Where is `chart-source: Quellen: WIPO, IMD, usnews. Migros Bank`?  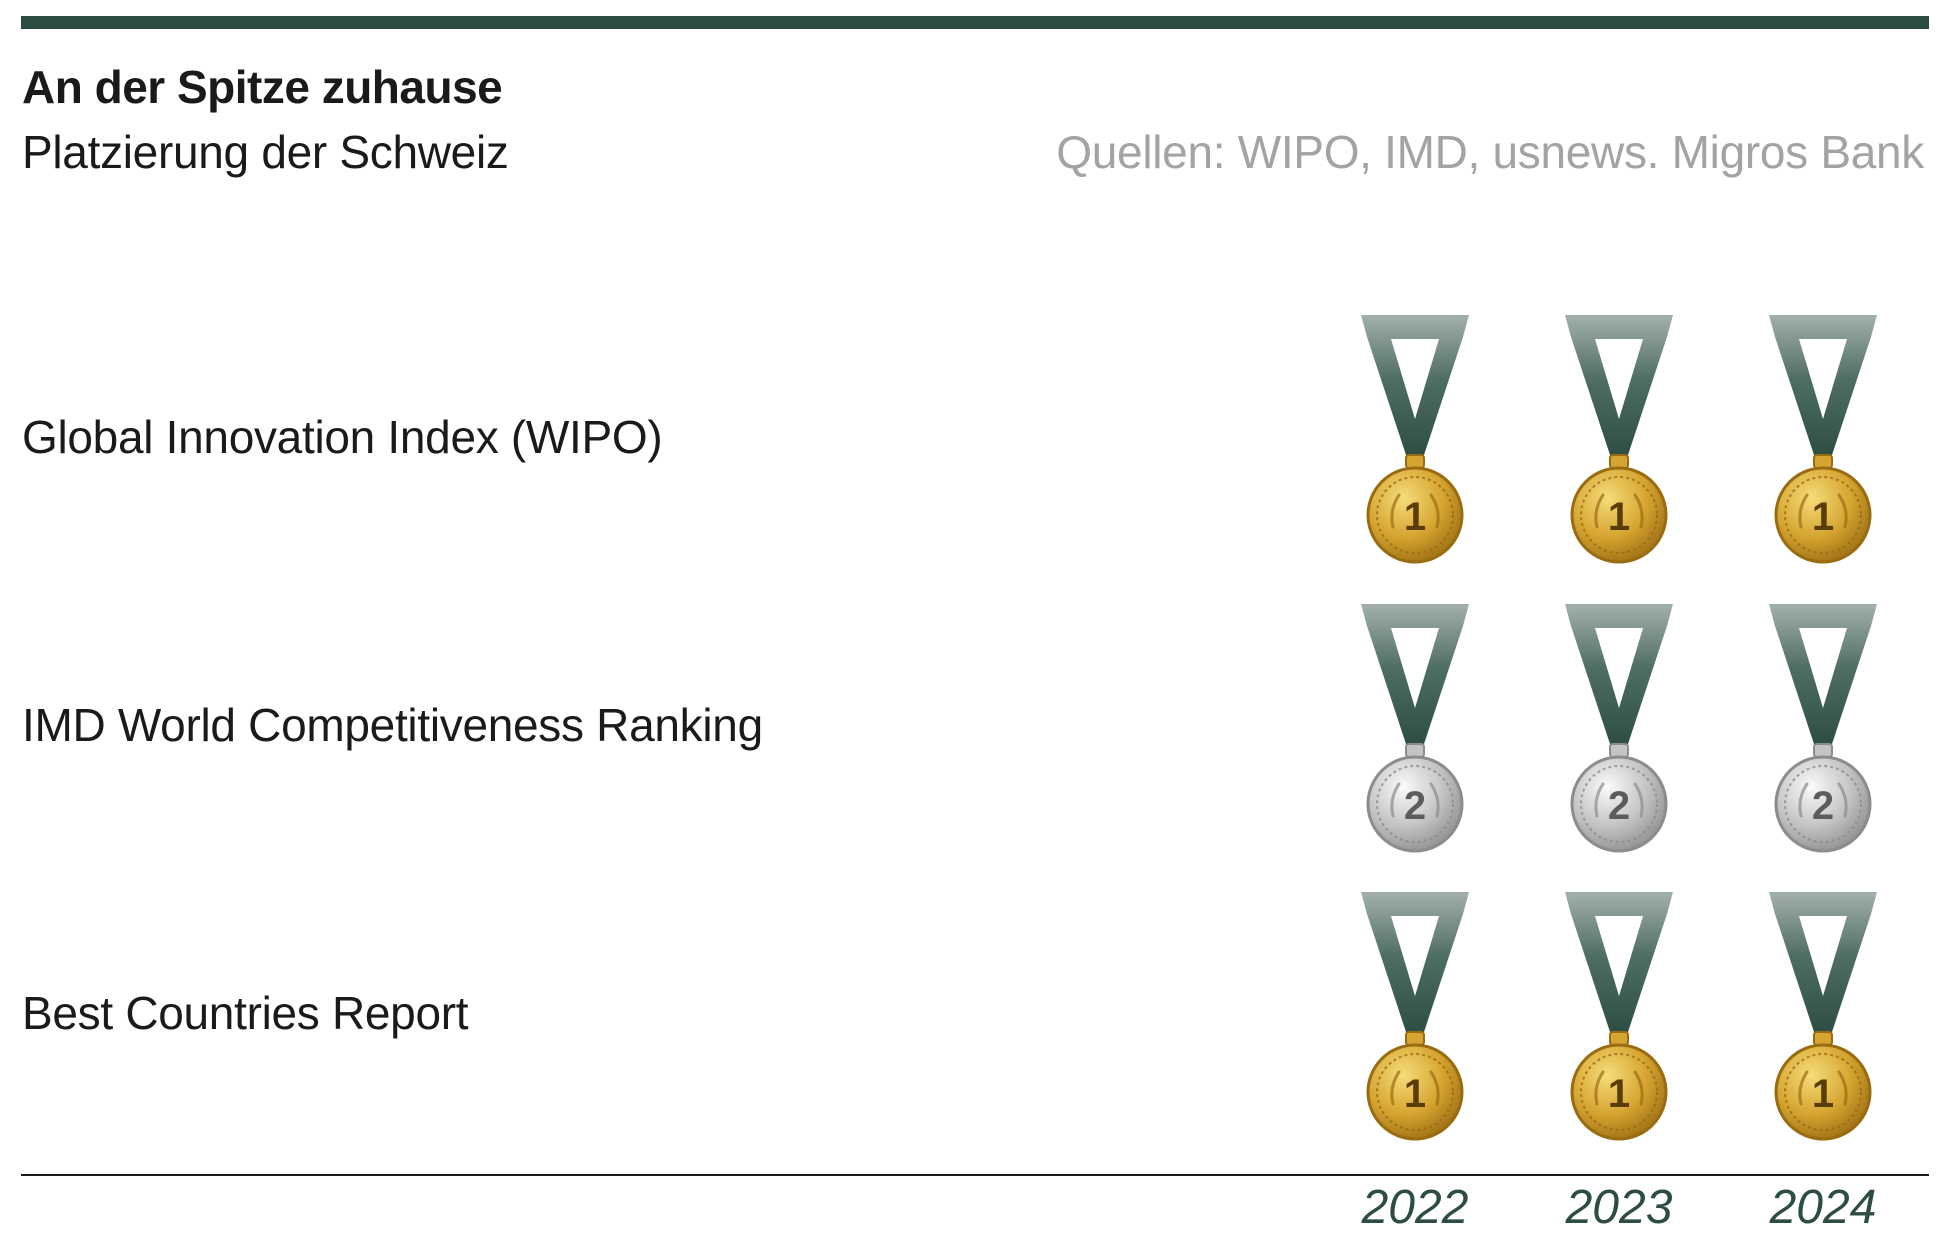
chart-source: Quellen: WIPO, IMD, usnews. Migros Bank is located at coordinates (1490, 152).